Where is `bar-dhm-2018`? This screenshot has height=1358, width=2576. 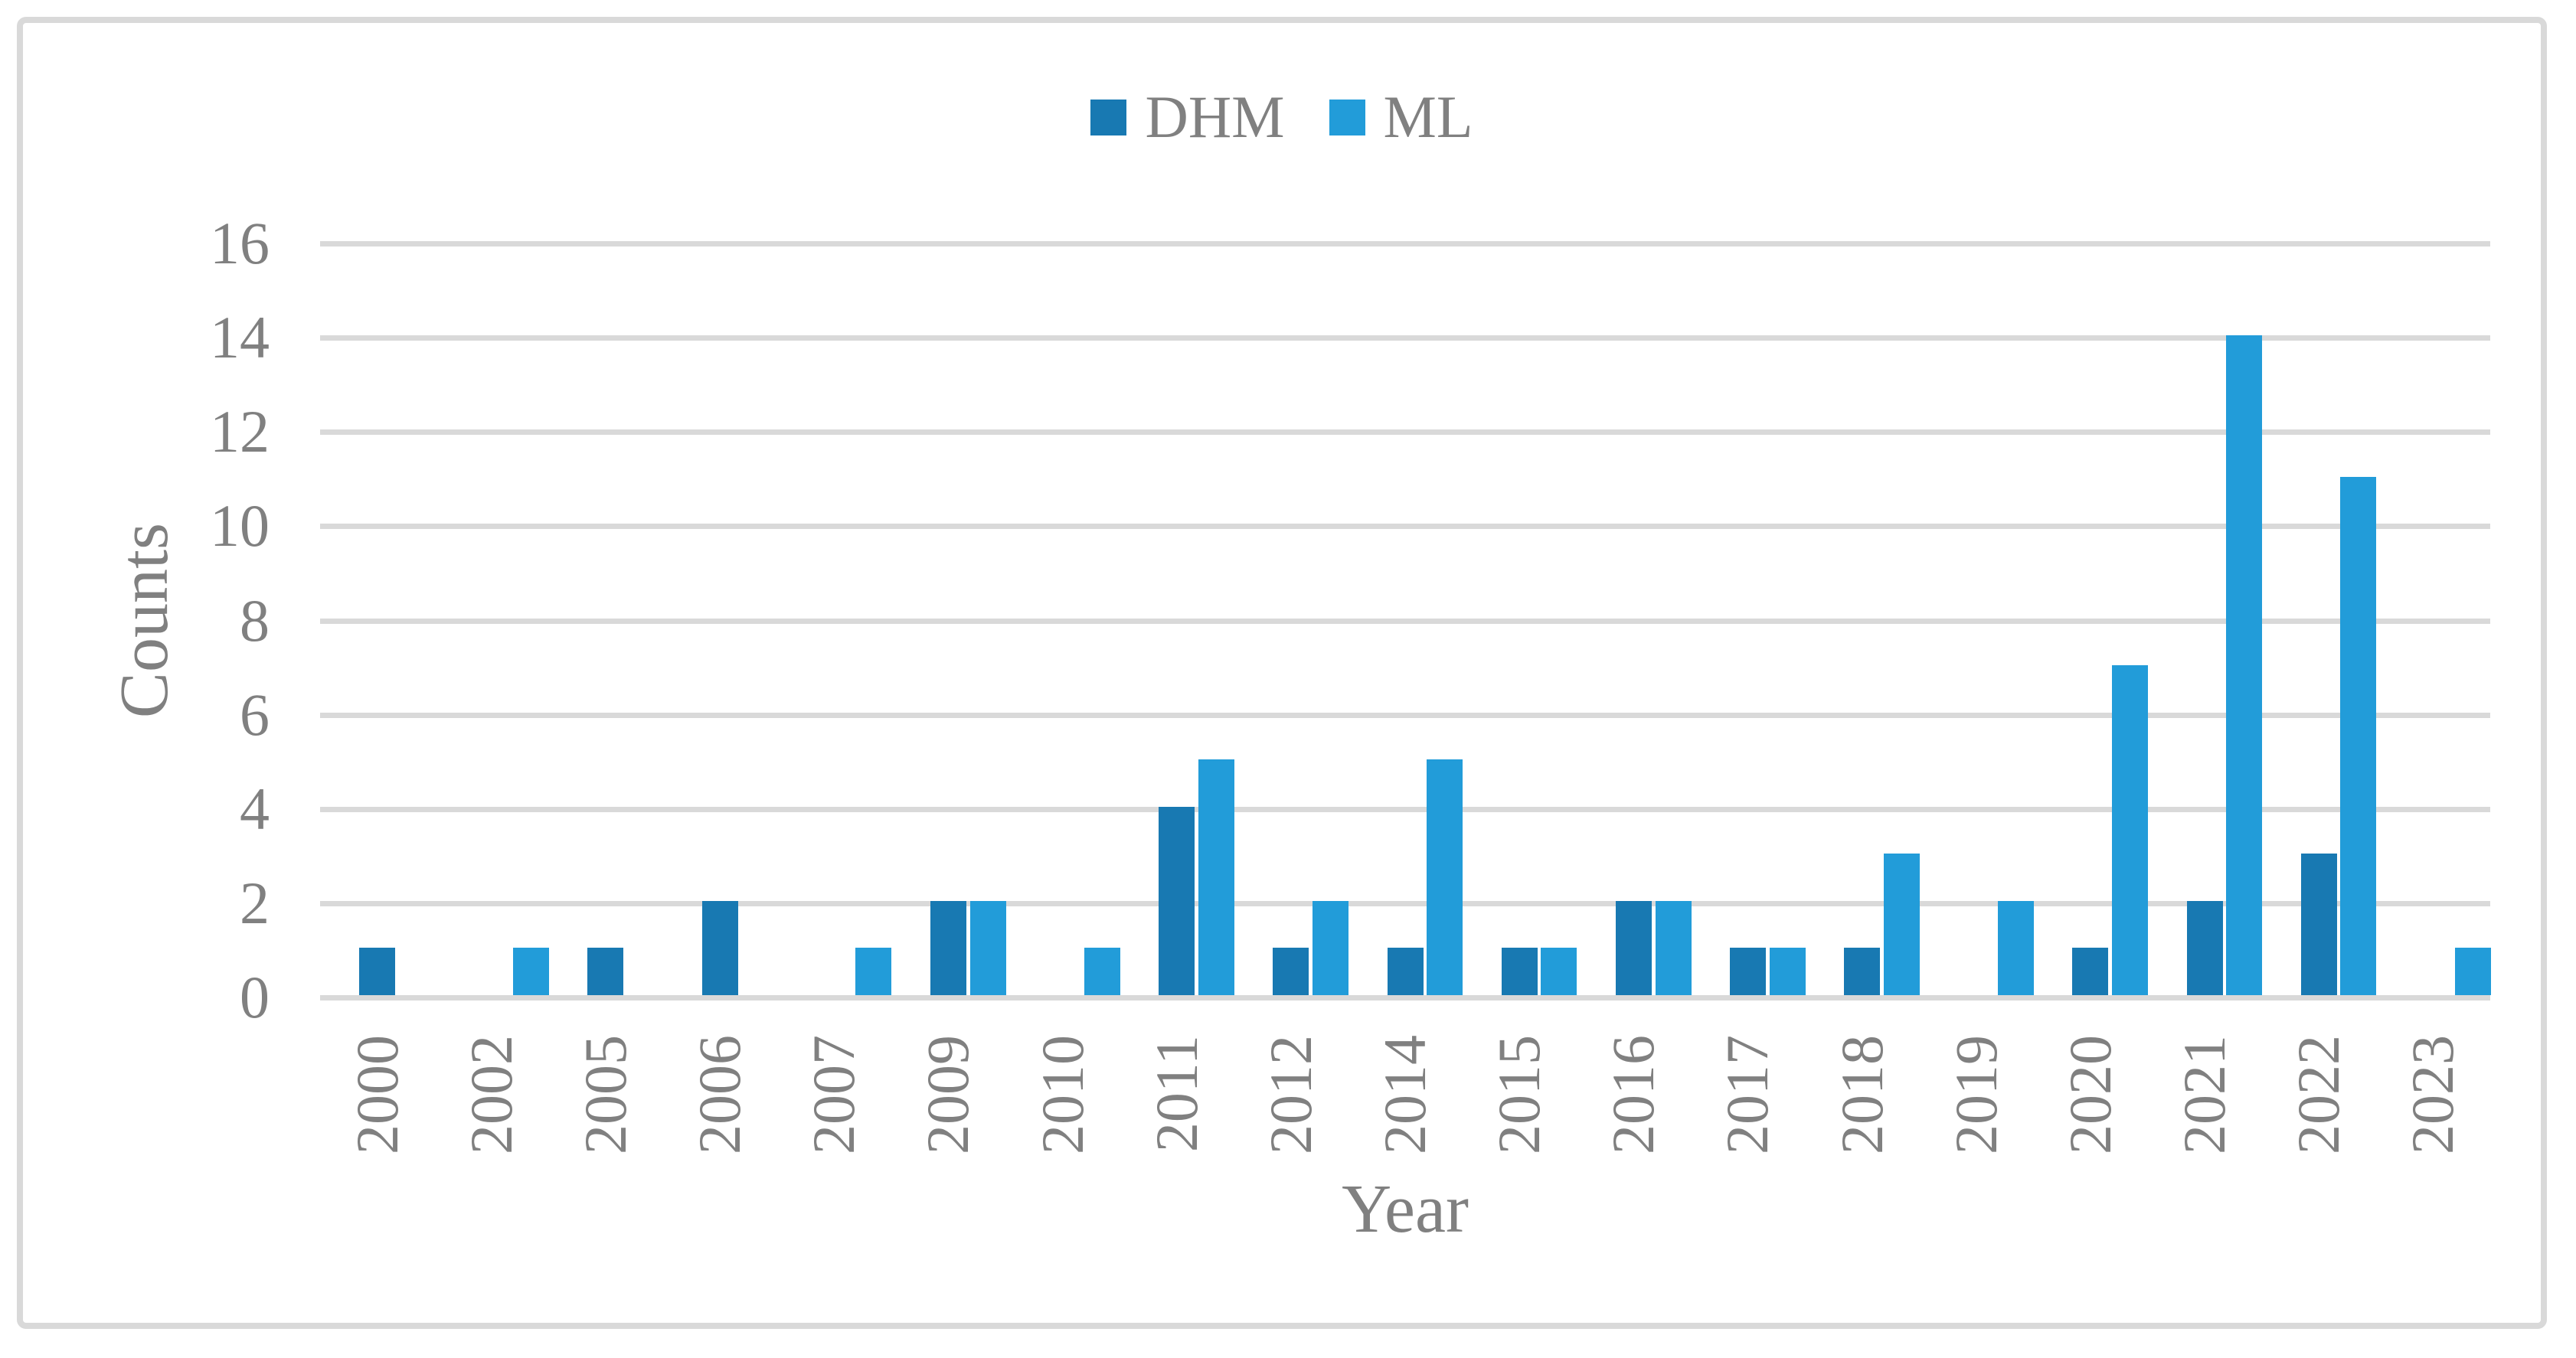 bar-dhm-2018 is located at coordinates (1862, 971).